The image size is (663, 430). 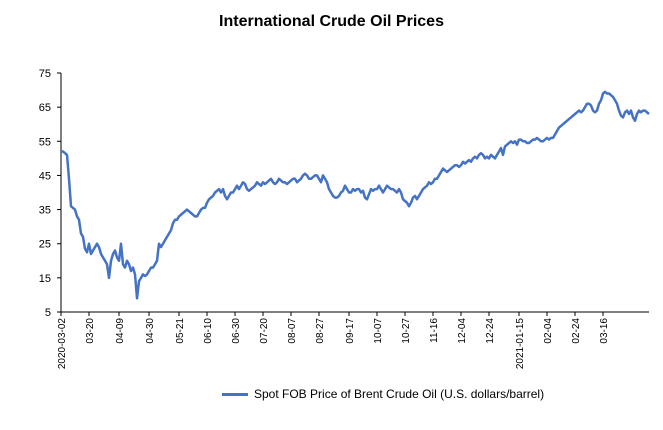 What do you see at coordinates (350, 331) in the screenshot?
I see `x-tick-label: 09-17` at bounding box center [350, 331].